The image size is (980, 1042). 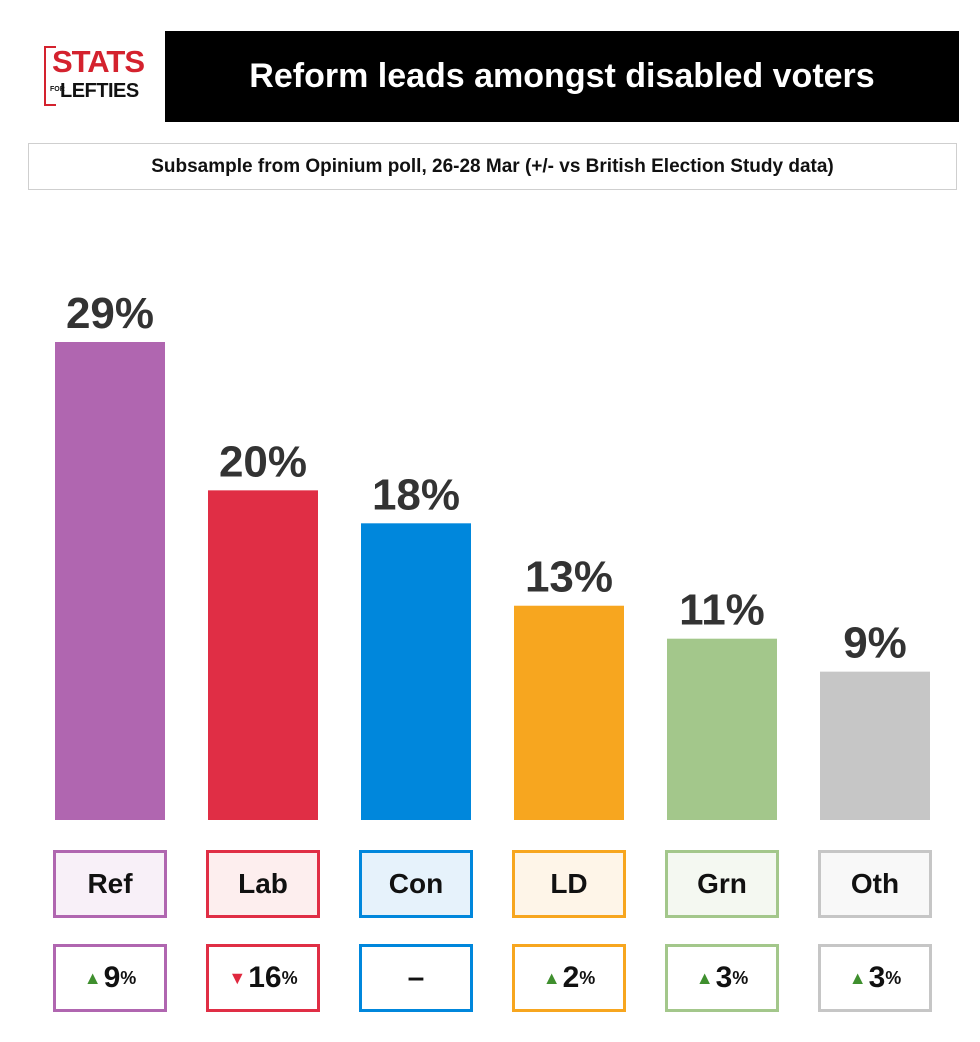 I want to click on party-label-ref: Ref, so click(x=110, y=884).